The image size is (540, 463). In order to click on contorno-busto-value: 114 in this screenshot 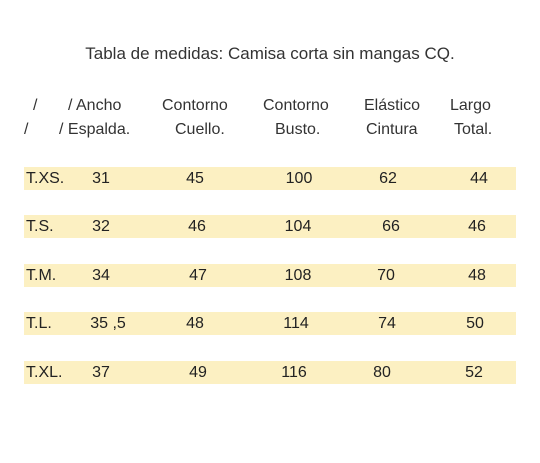, I will do `click(296, 323)`.